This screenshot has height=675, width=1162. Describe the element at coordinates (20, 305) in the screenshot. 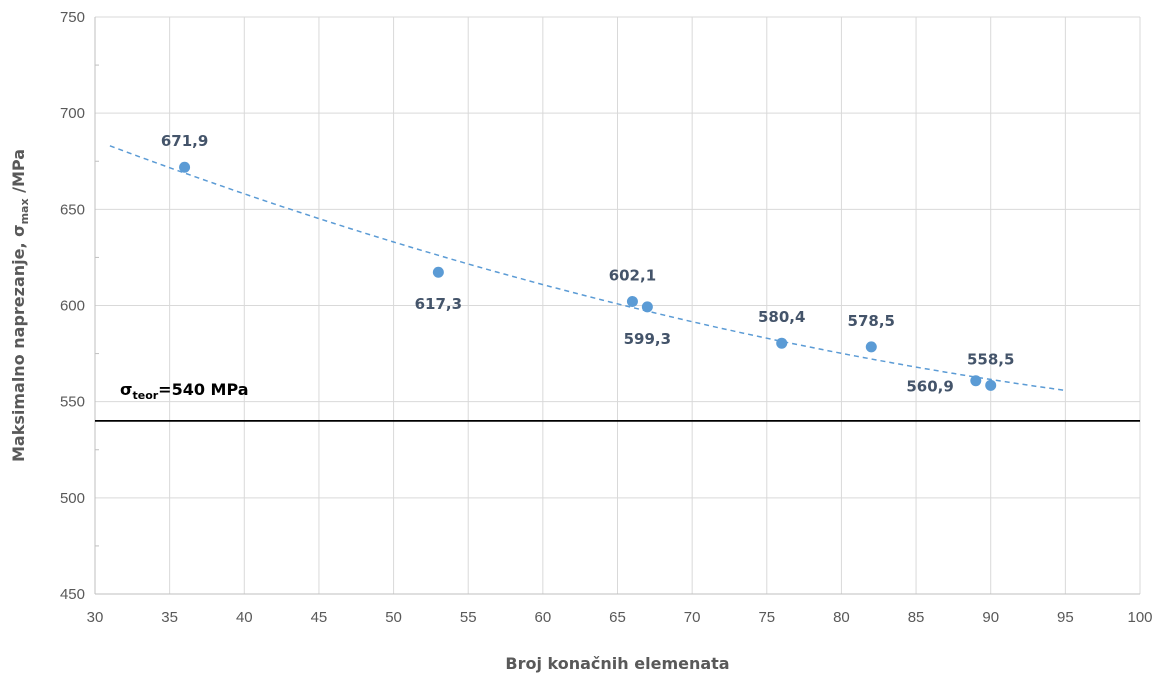

I see `y-axis-title: Maksimalno naprezanje, σmax /MPa` at that location.